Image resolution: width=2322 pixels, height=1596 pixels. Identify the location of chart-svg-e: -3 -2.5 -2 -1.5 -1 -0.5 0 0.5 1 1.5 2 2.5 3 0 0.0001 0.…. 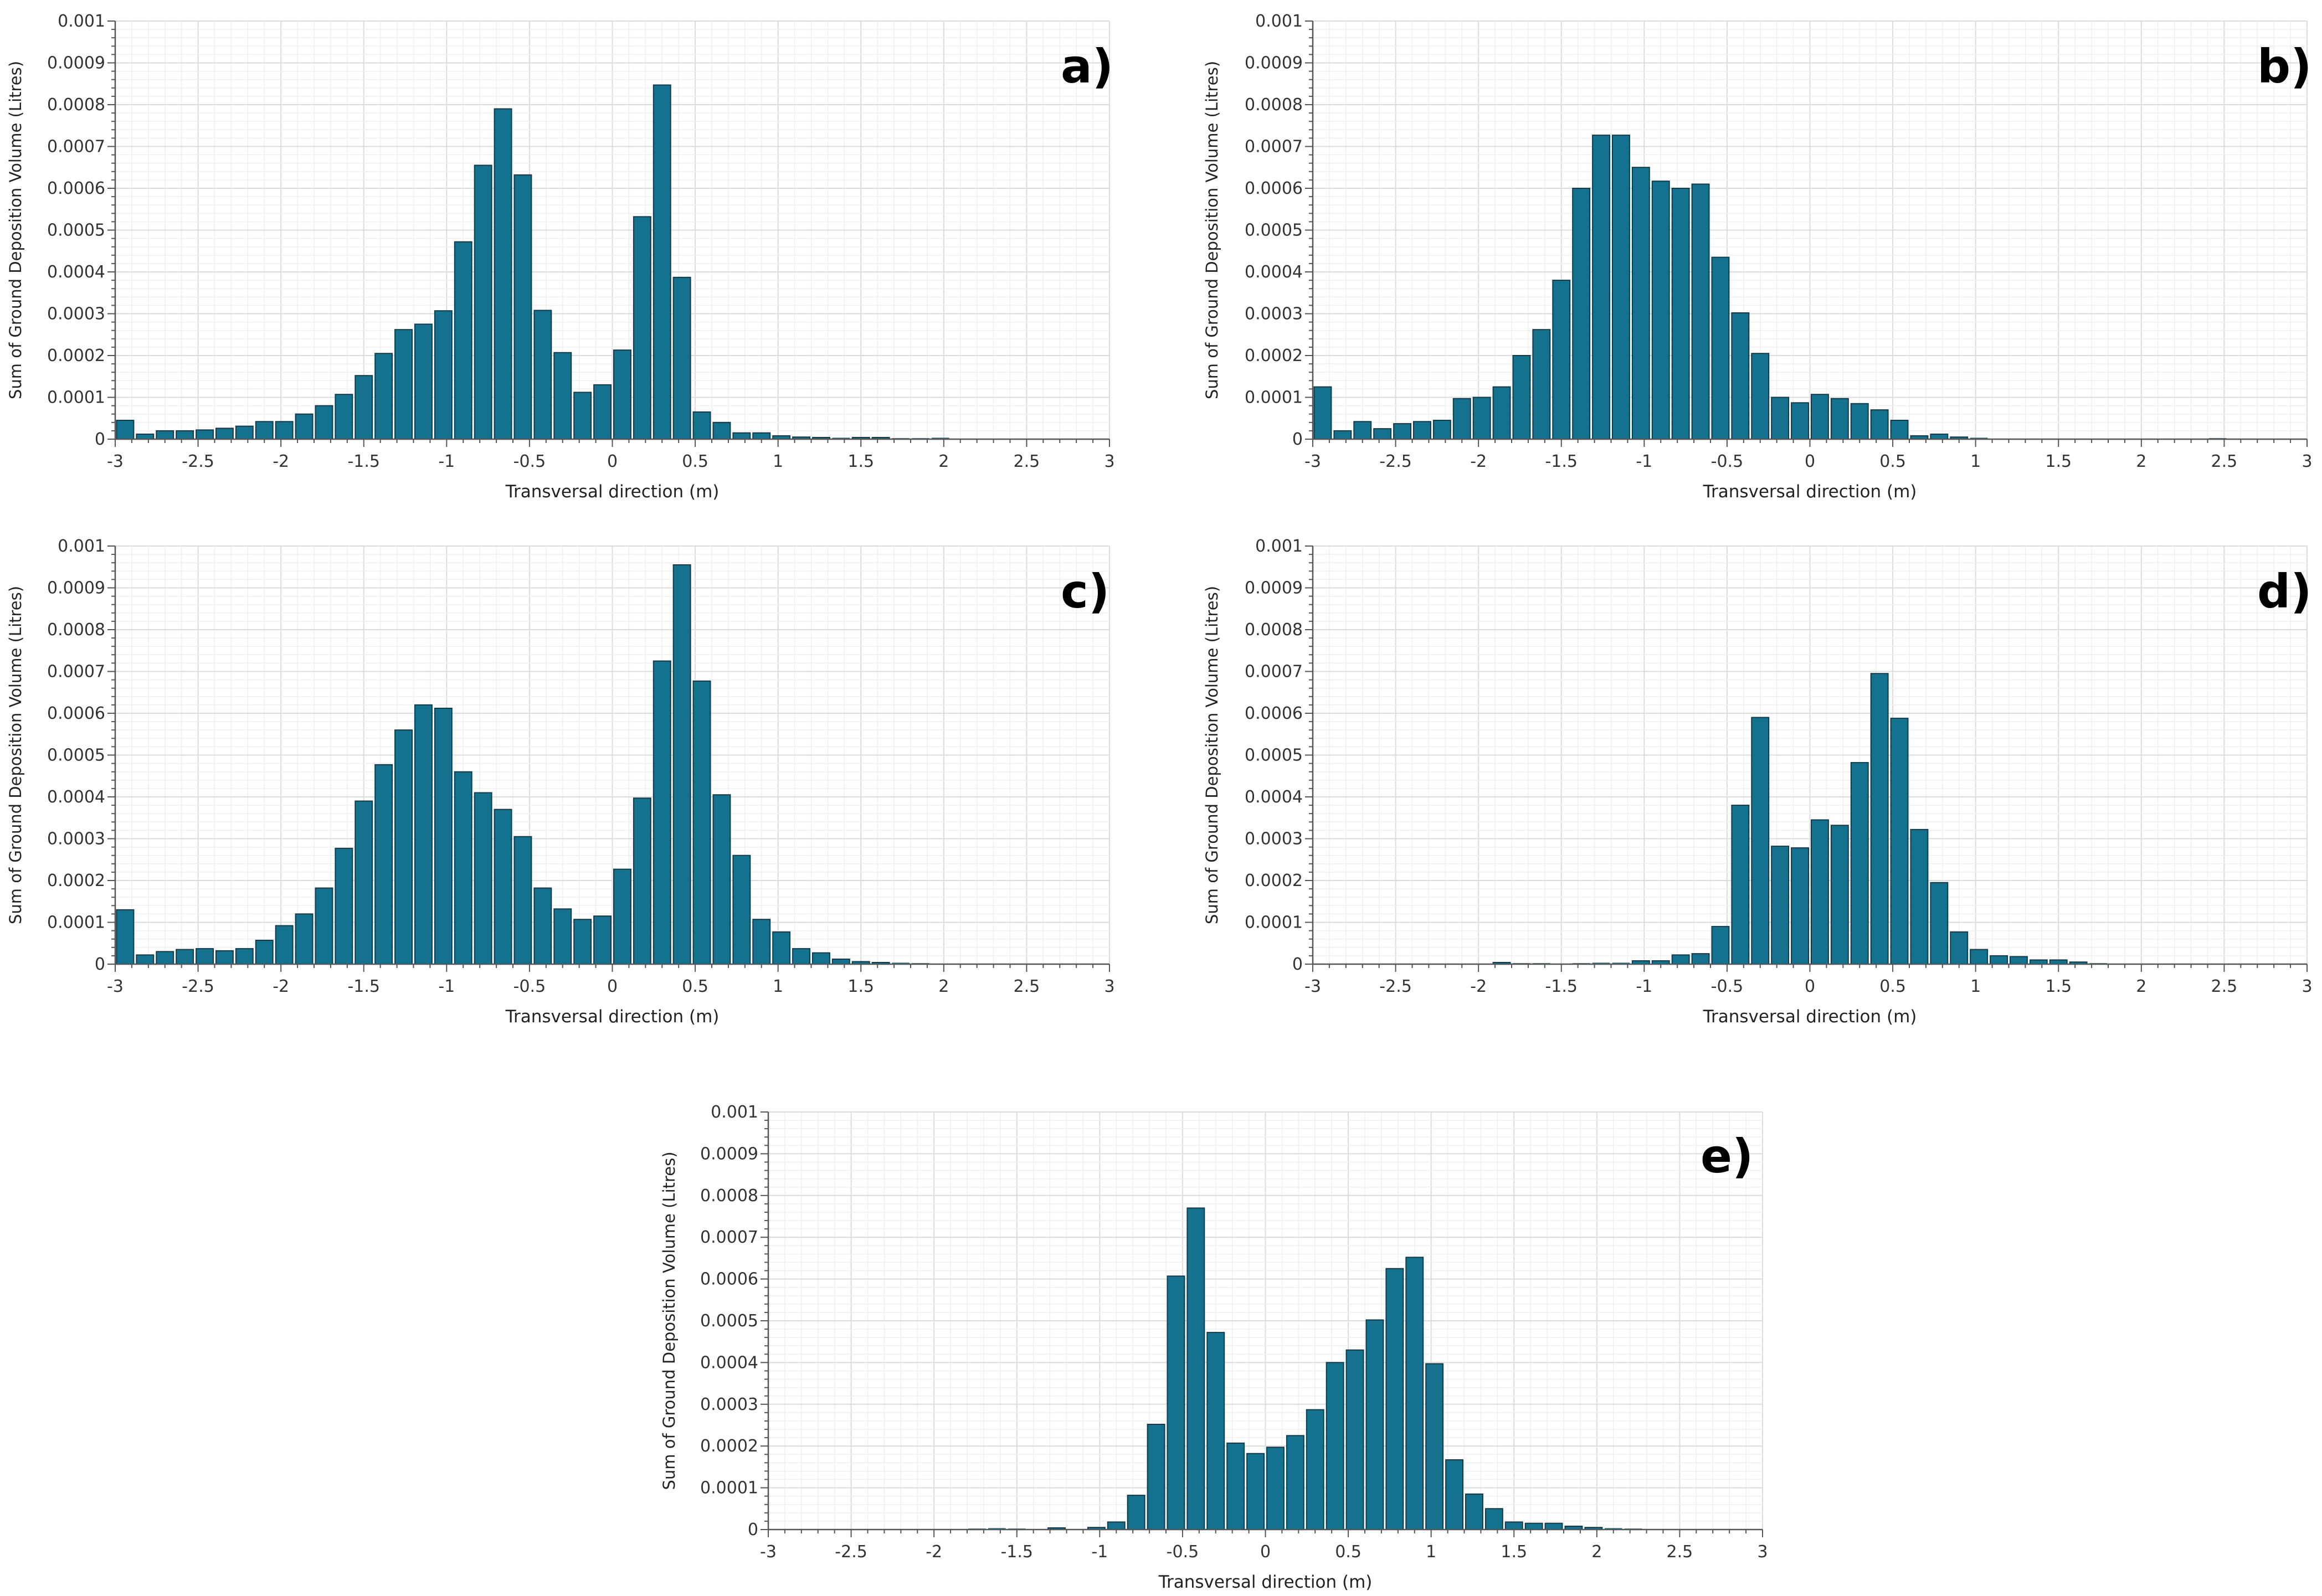
(1214, 1347).